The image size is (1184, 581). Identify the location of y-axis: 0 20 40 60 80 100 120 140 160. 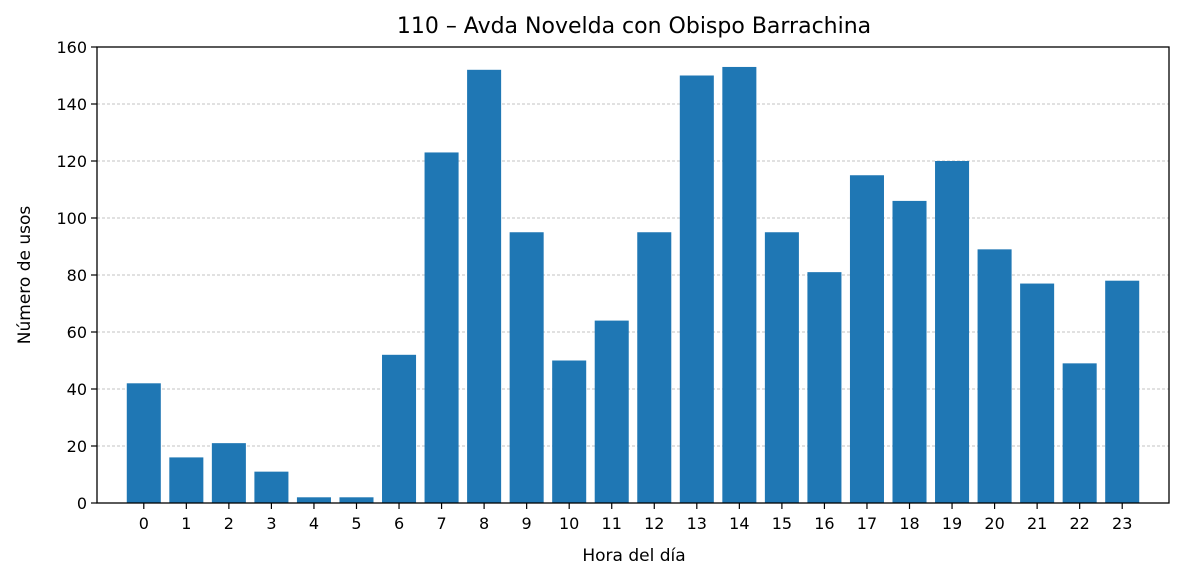
(76, 275).